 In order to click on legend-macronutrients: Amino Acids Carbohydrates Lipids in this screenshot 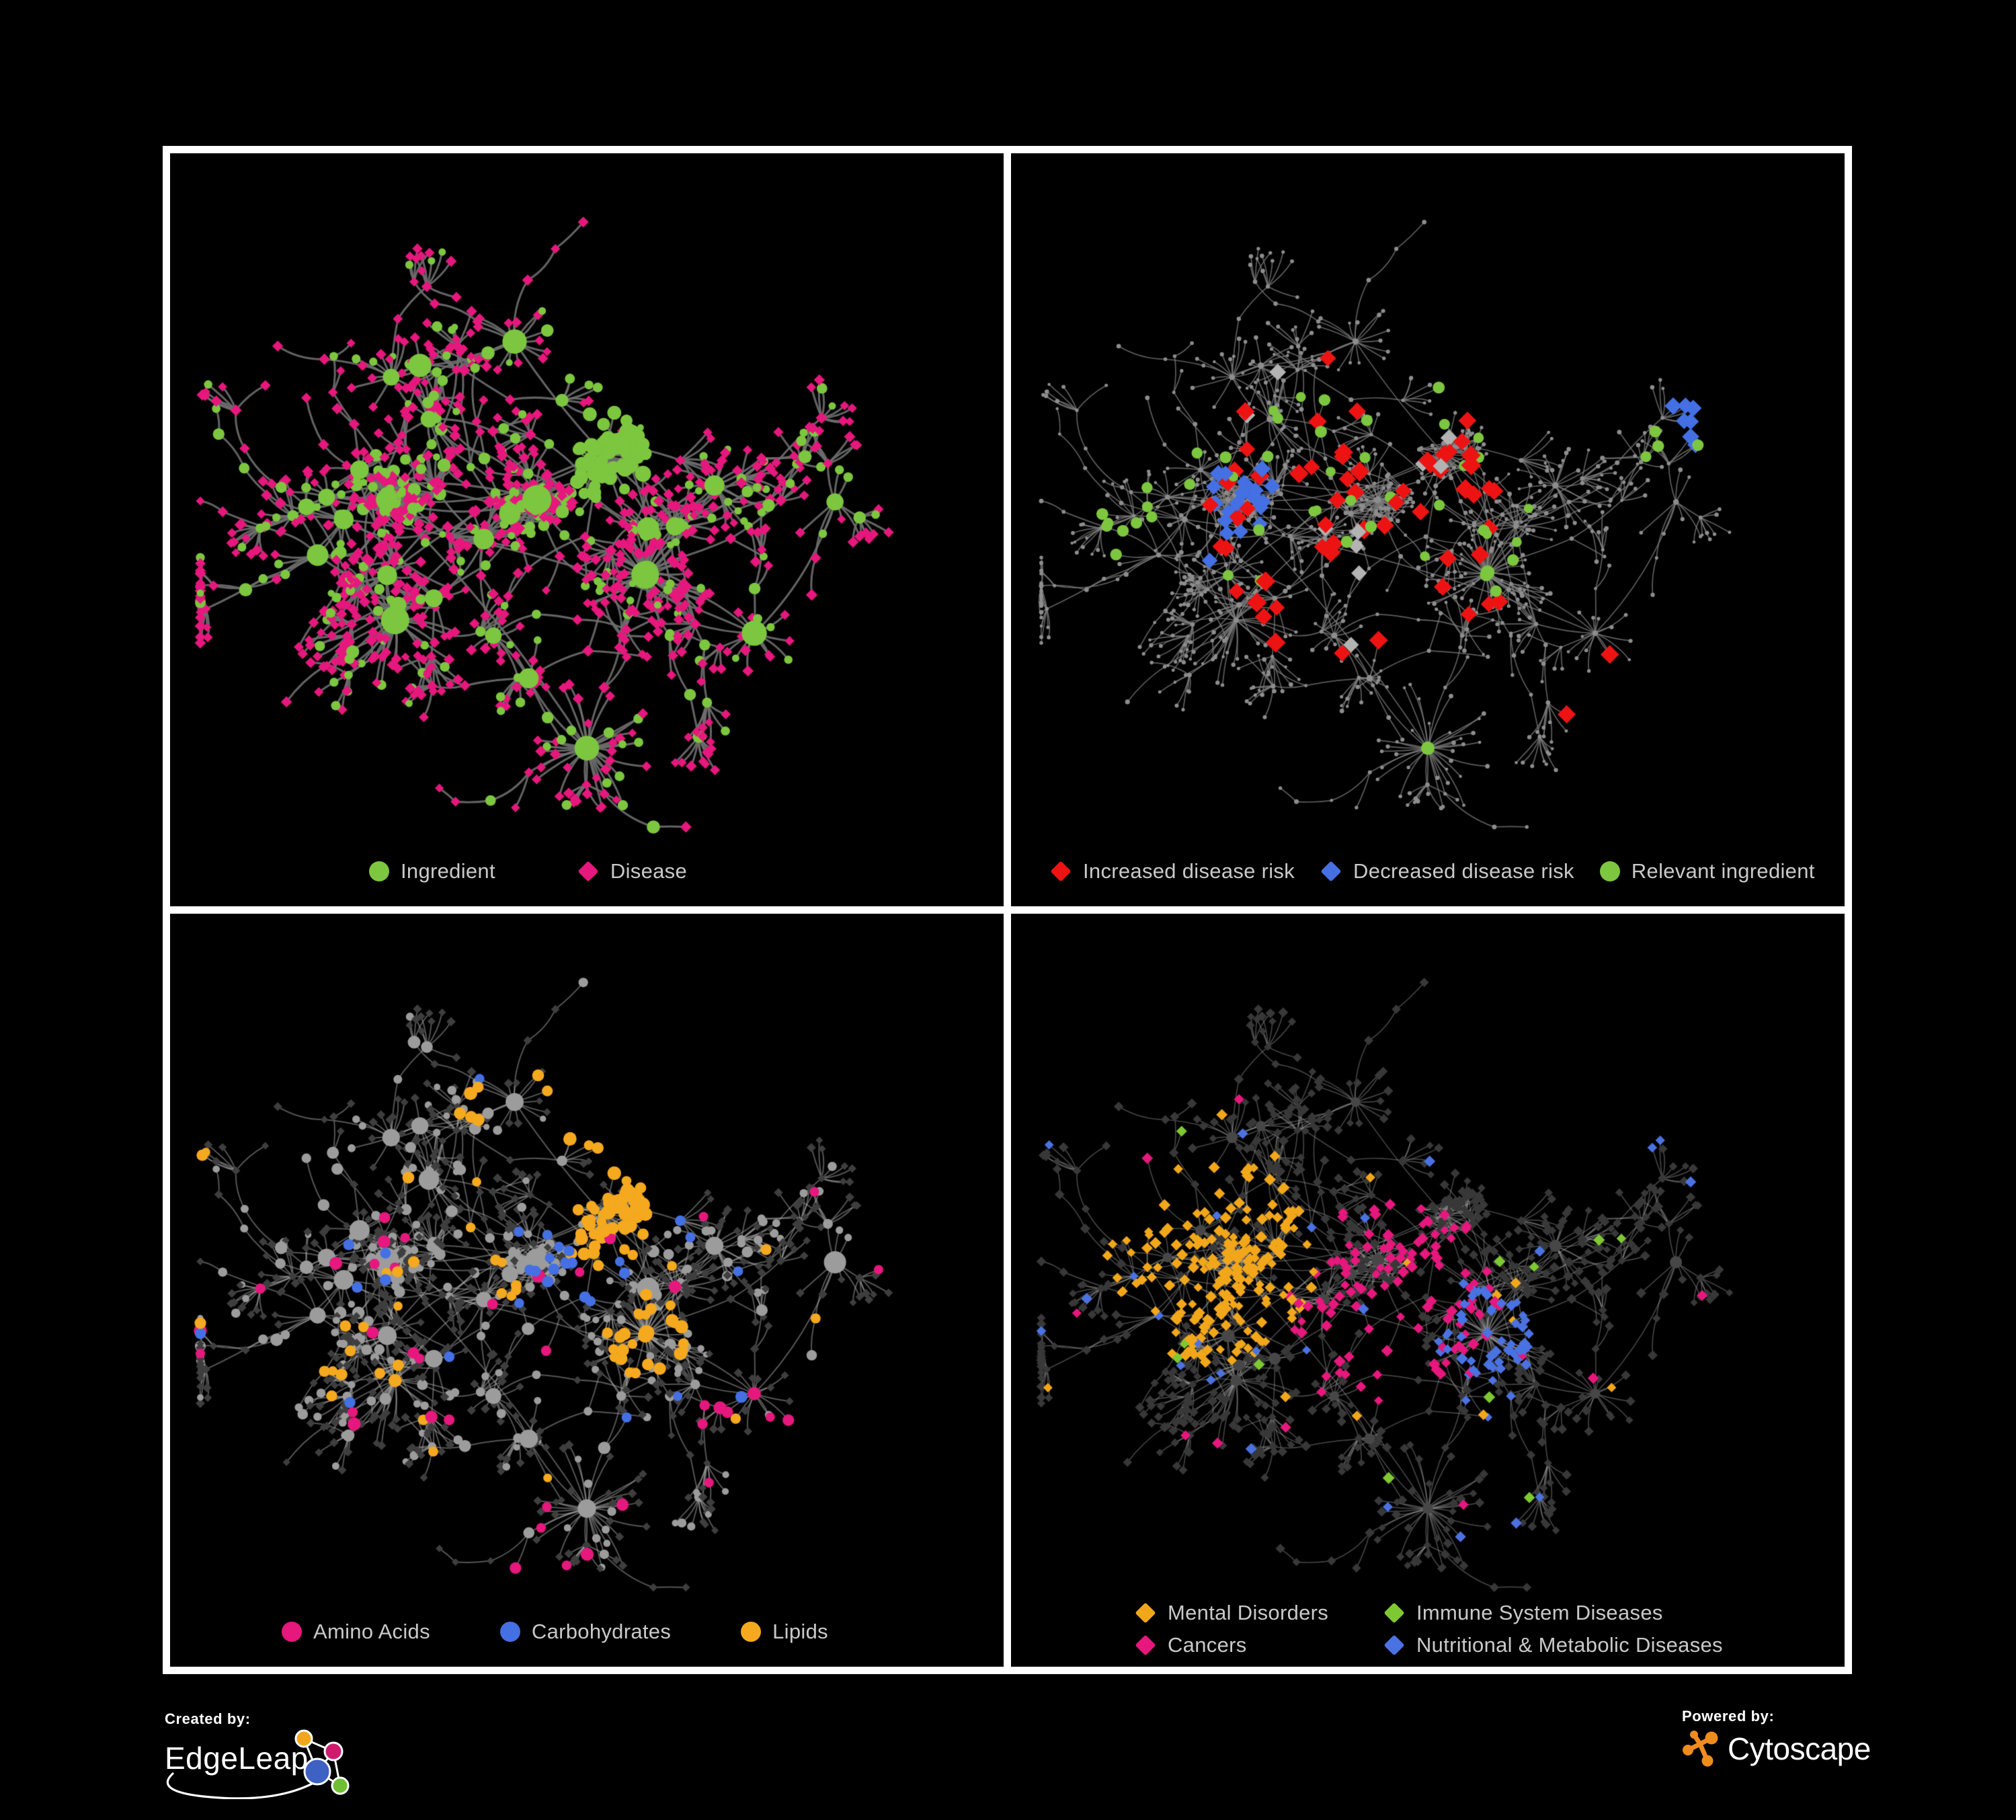, I will do `click(587, 1632)`.